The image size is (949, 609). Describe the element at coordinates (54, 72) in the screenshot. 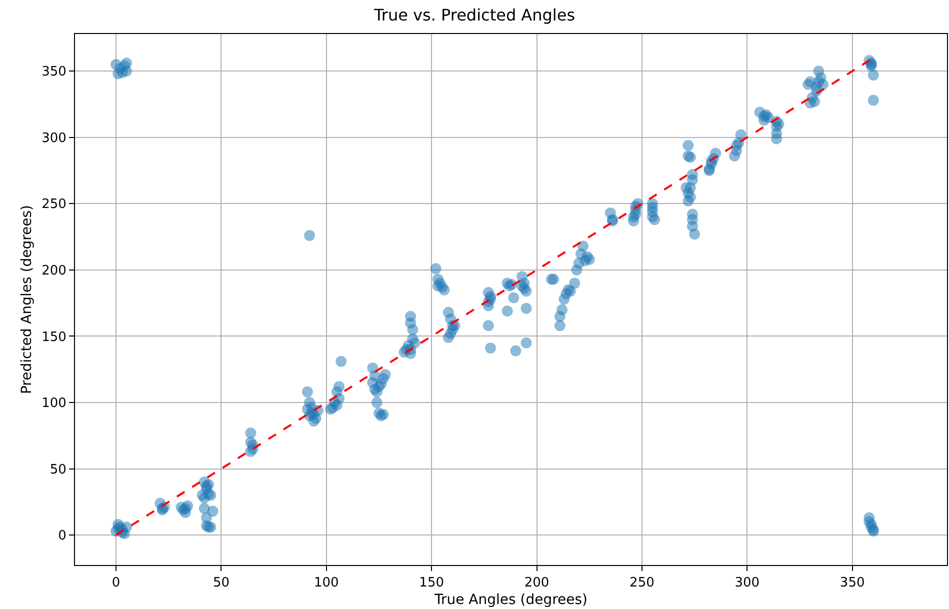

I see `y-tick-label: 350` at that location.